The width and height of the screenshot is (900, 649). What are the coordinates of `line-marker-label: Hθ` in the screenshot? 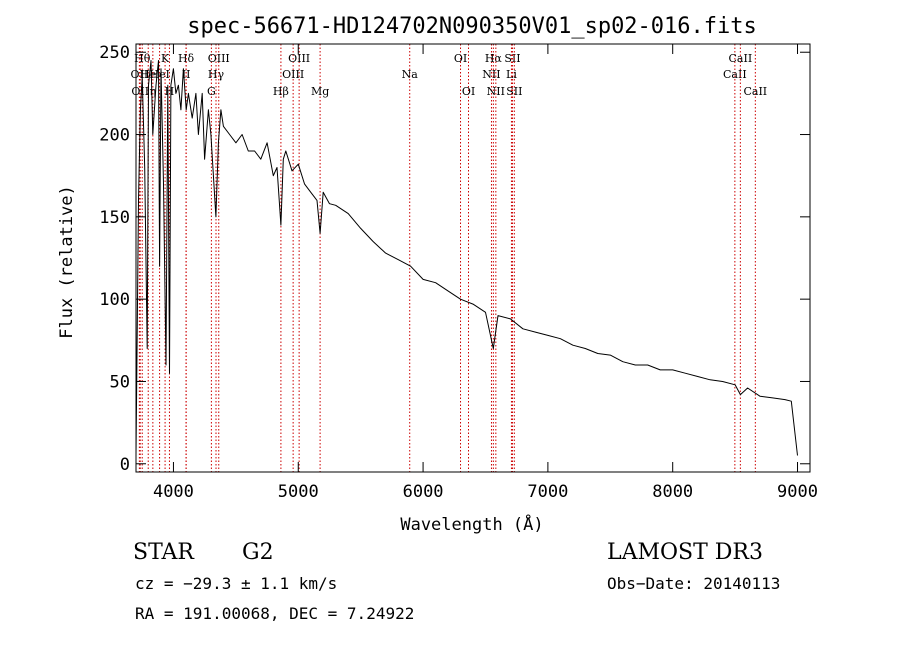 It's located at (142, 58).